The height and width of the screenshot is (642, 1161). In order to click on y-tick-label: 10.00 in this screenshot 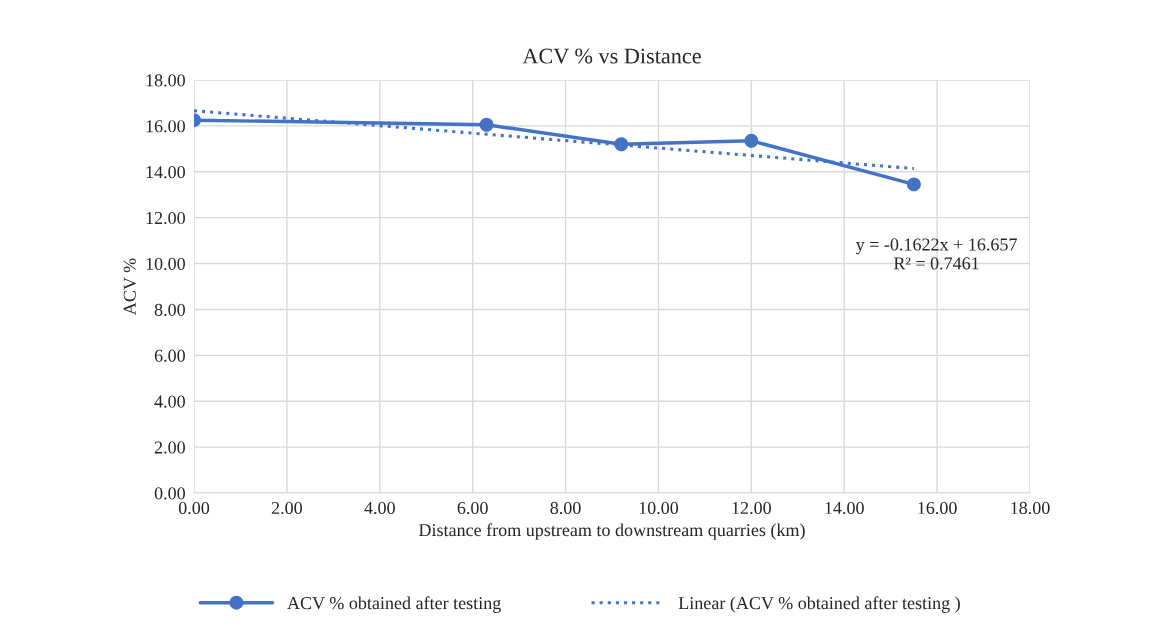, I will do `click(165, 264)`.